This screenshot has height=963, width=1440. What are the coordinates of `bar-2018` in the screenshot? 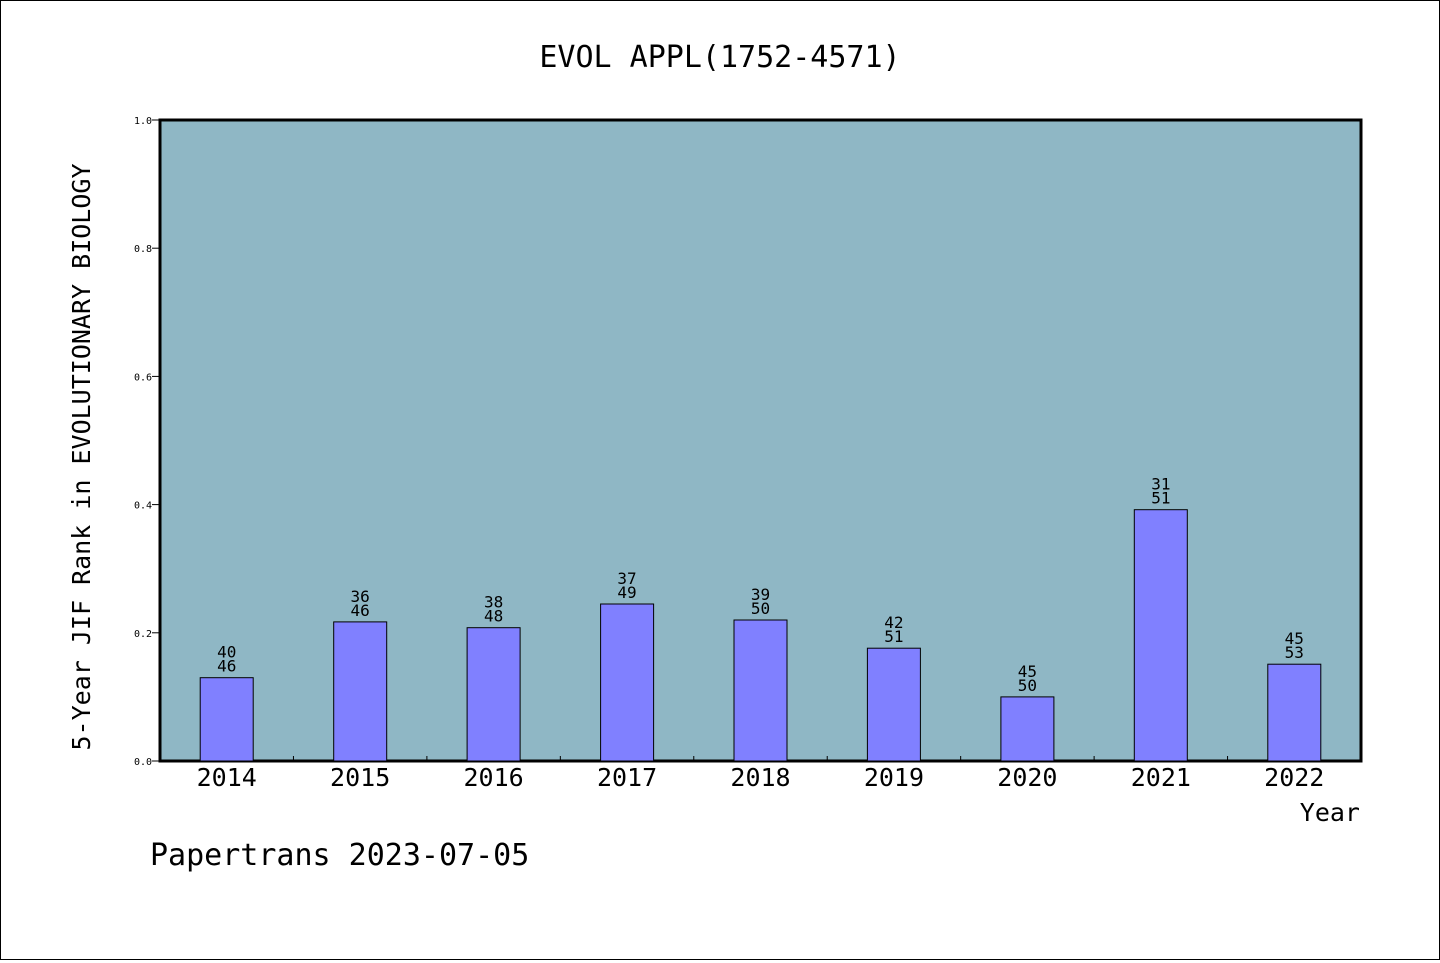 It's located at (760, 690).